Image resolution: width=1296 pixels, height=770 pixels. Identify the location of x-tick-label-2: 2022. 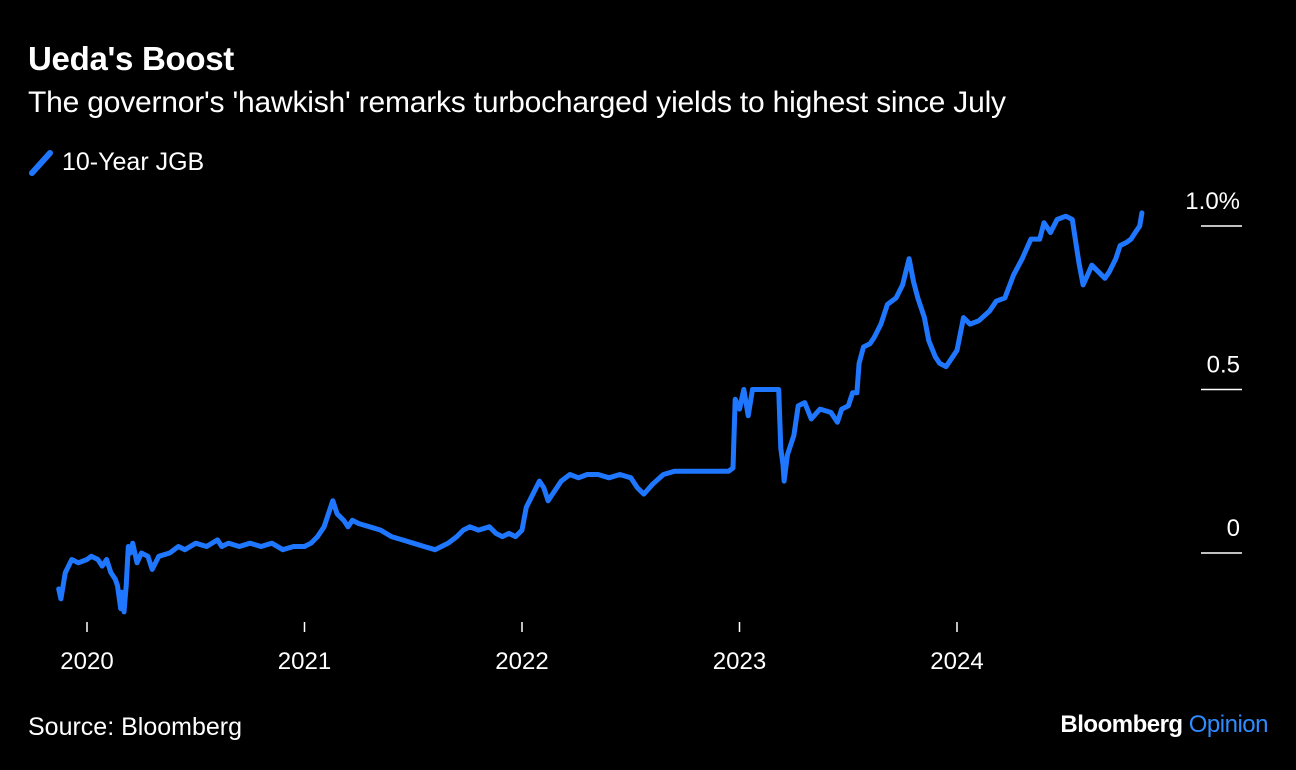
(521, 661).